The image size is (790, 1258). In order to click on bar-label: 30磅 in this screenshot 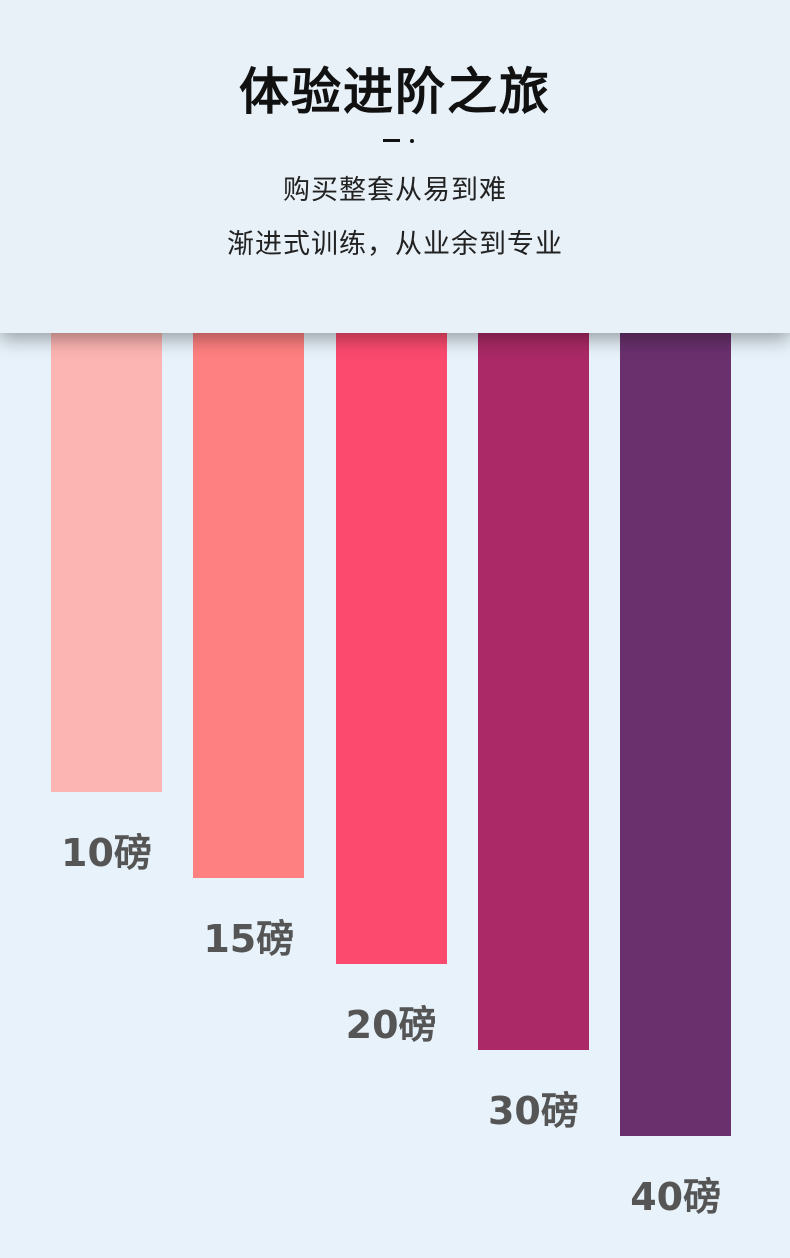, I will do `click(533, 1111)`.